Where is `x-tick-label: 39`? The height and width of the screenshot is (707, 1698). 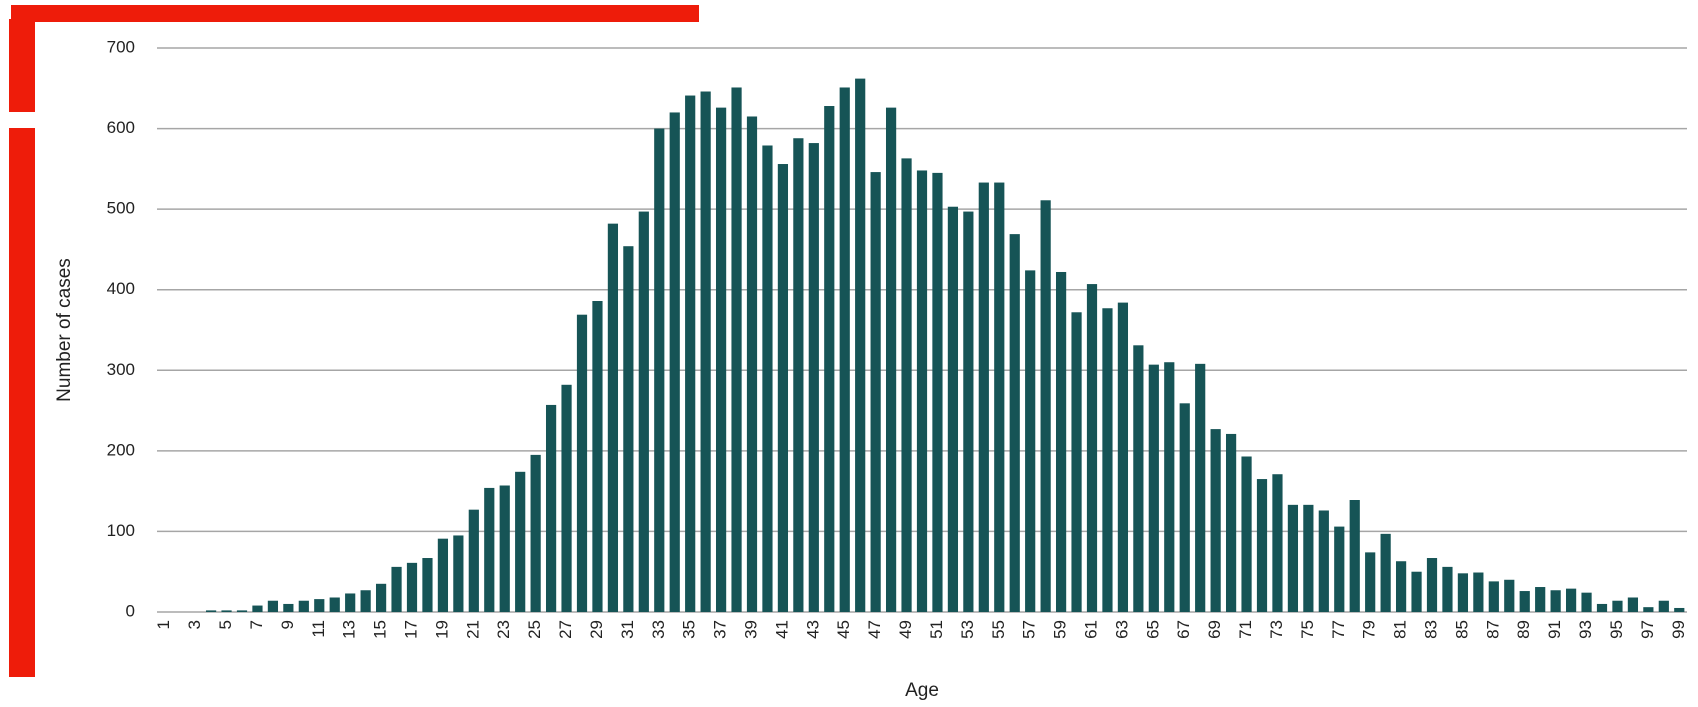
x-tick-label: 39 is located at coordinates (750, 629).